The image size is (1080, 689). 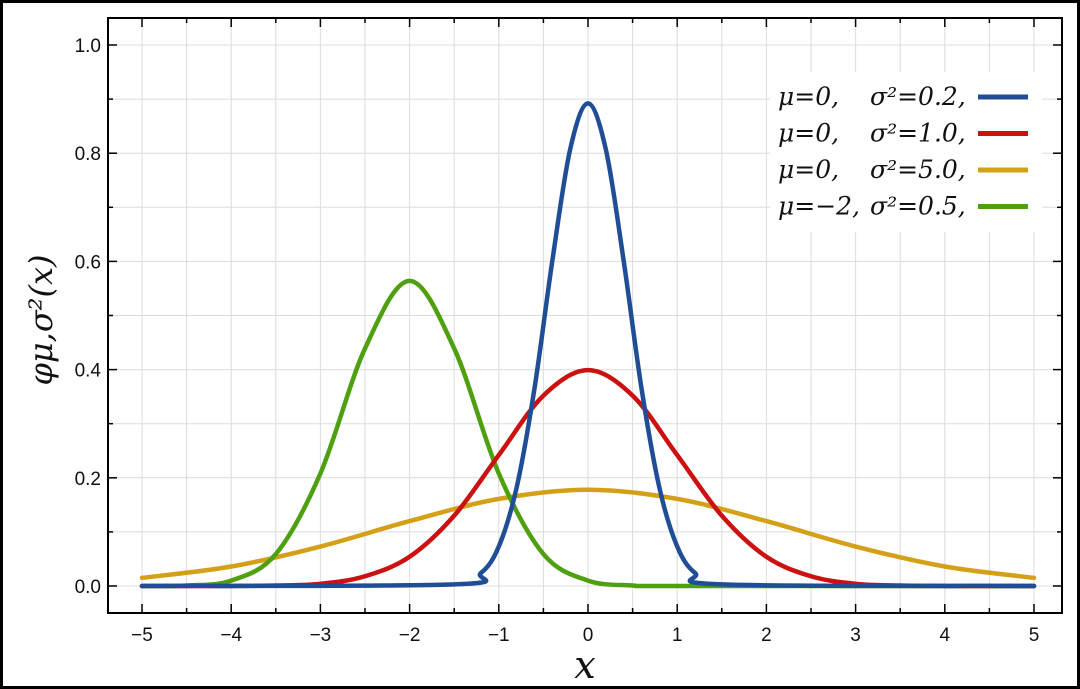 I want to click on y-tick-label: 0.4, so click(x=88, y=371).